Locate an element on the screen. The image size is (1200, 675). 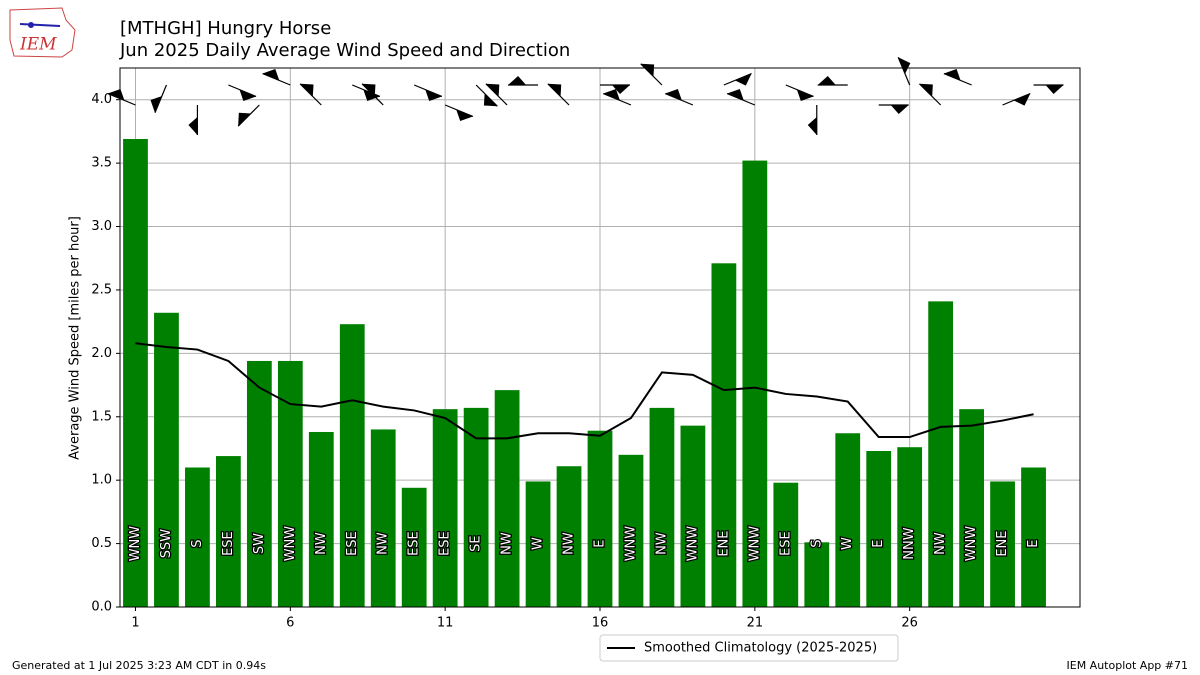
y-tick-label: 2.0 is located at coordinates (101, 353).